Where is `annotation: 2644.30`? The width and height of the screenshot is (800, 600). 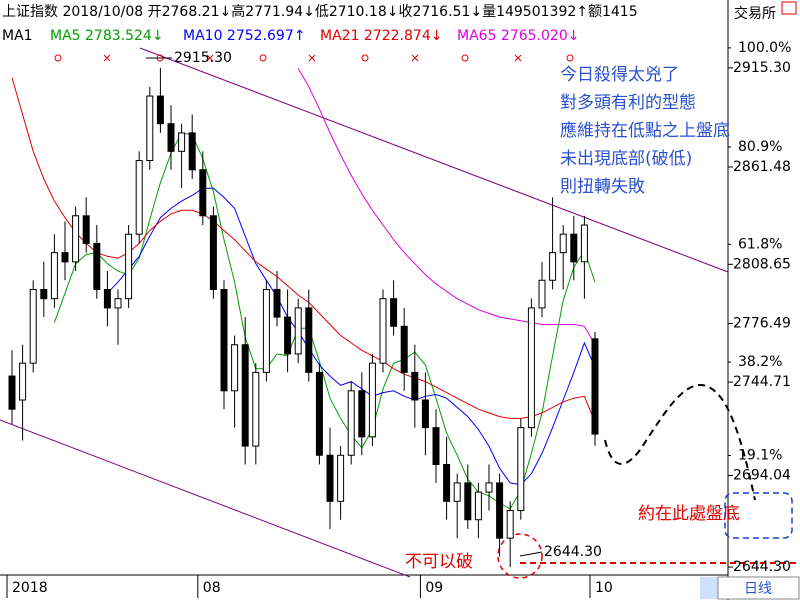
annotation: 2644.30 is located at coordinates (573, 552).